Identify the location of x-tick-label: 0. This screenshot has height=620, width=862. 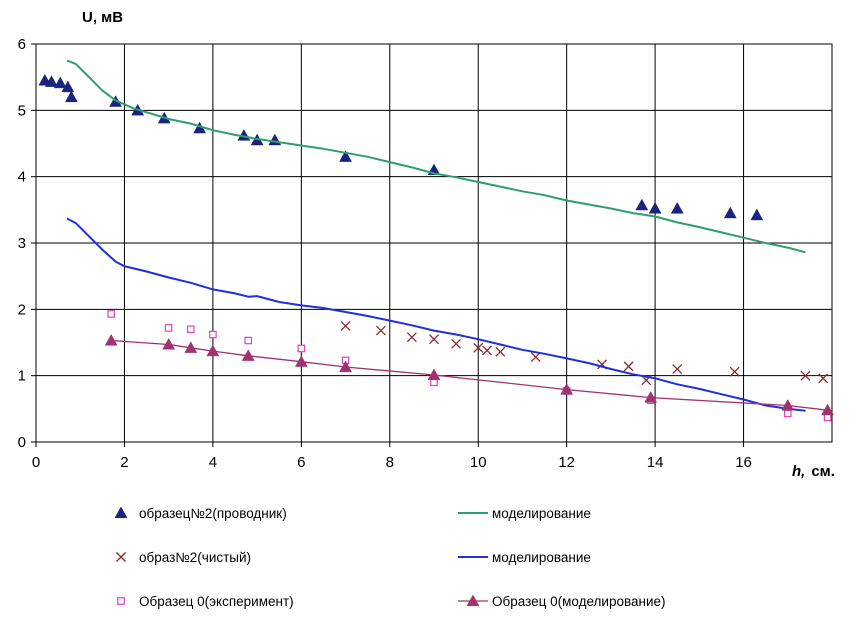
(36, 462).